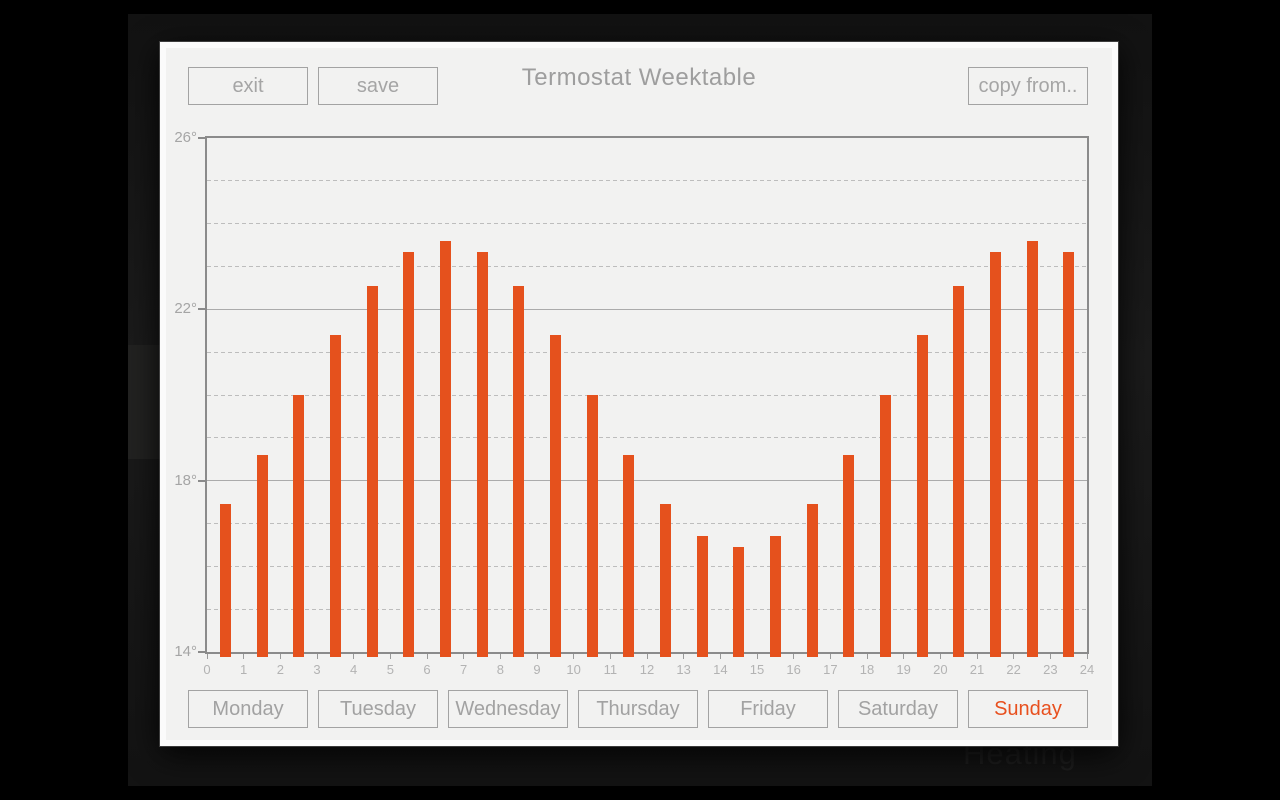 Image resolution: width=1280 pixels, height=800 pixels. I want to click on x-axis-label-19: 19, so click(903, 669).